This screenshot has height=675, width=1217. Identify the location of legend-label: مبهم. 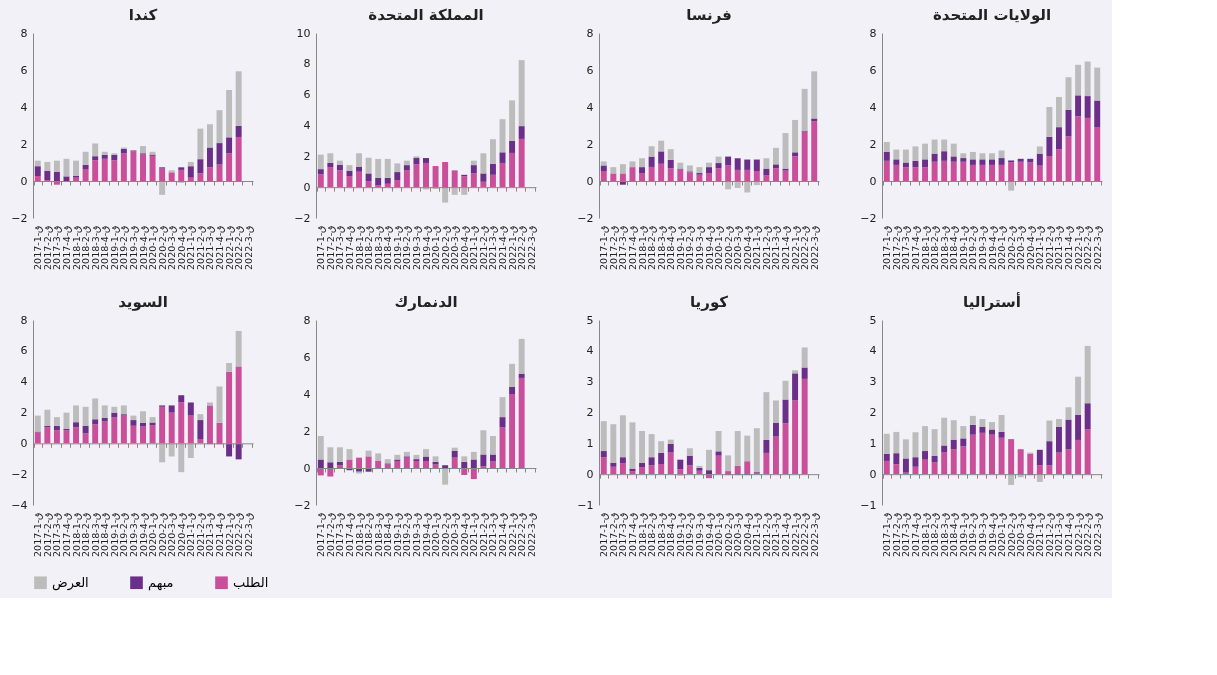
(161, 582).